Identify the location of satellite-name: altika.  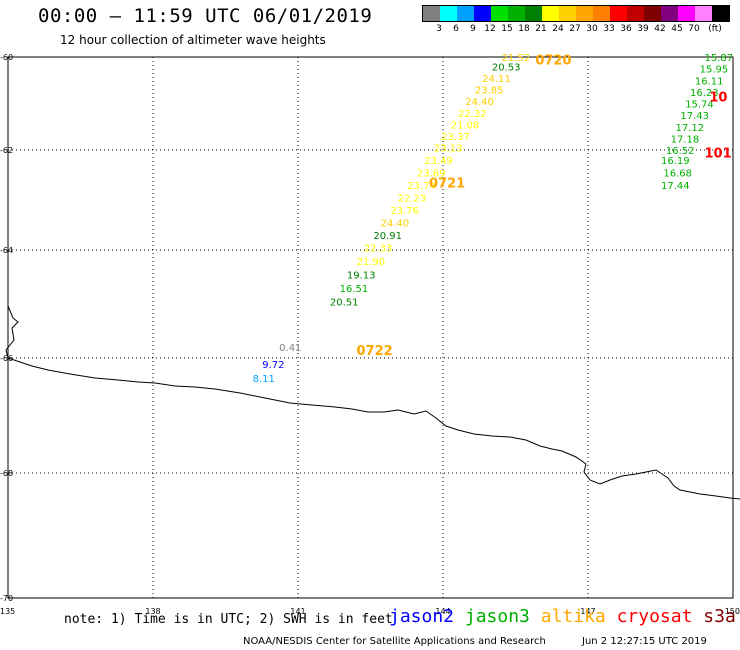
(567, 616).